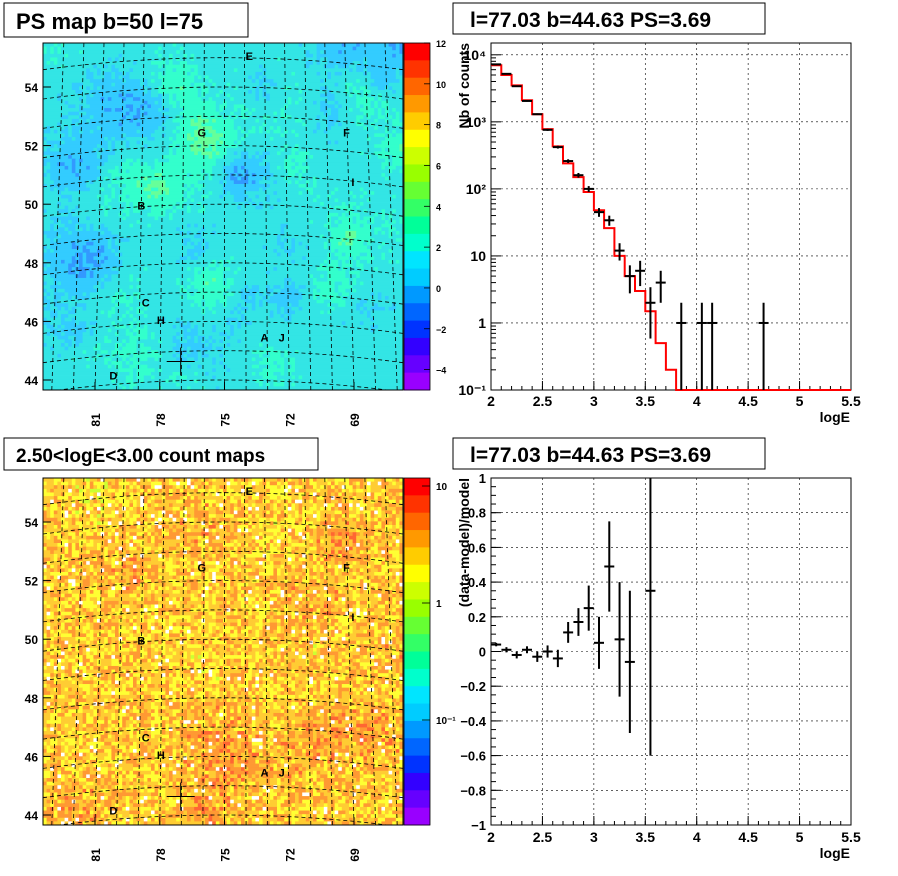  What do you see at coordinates (417, 330) in the screenshot?
I see `colorbar-segment` at bounding box center [417, 330].